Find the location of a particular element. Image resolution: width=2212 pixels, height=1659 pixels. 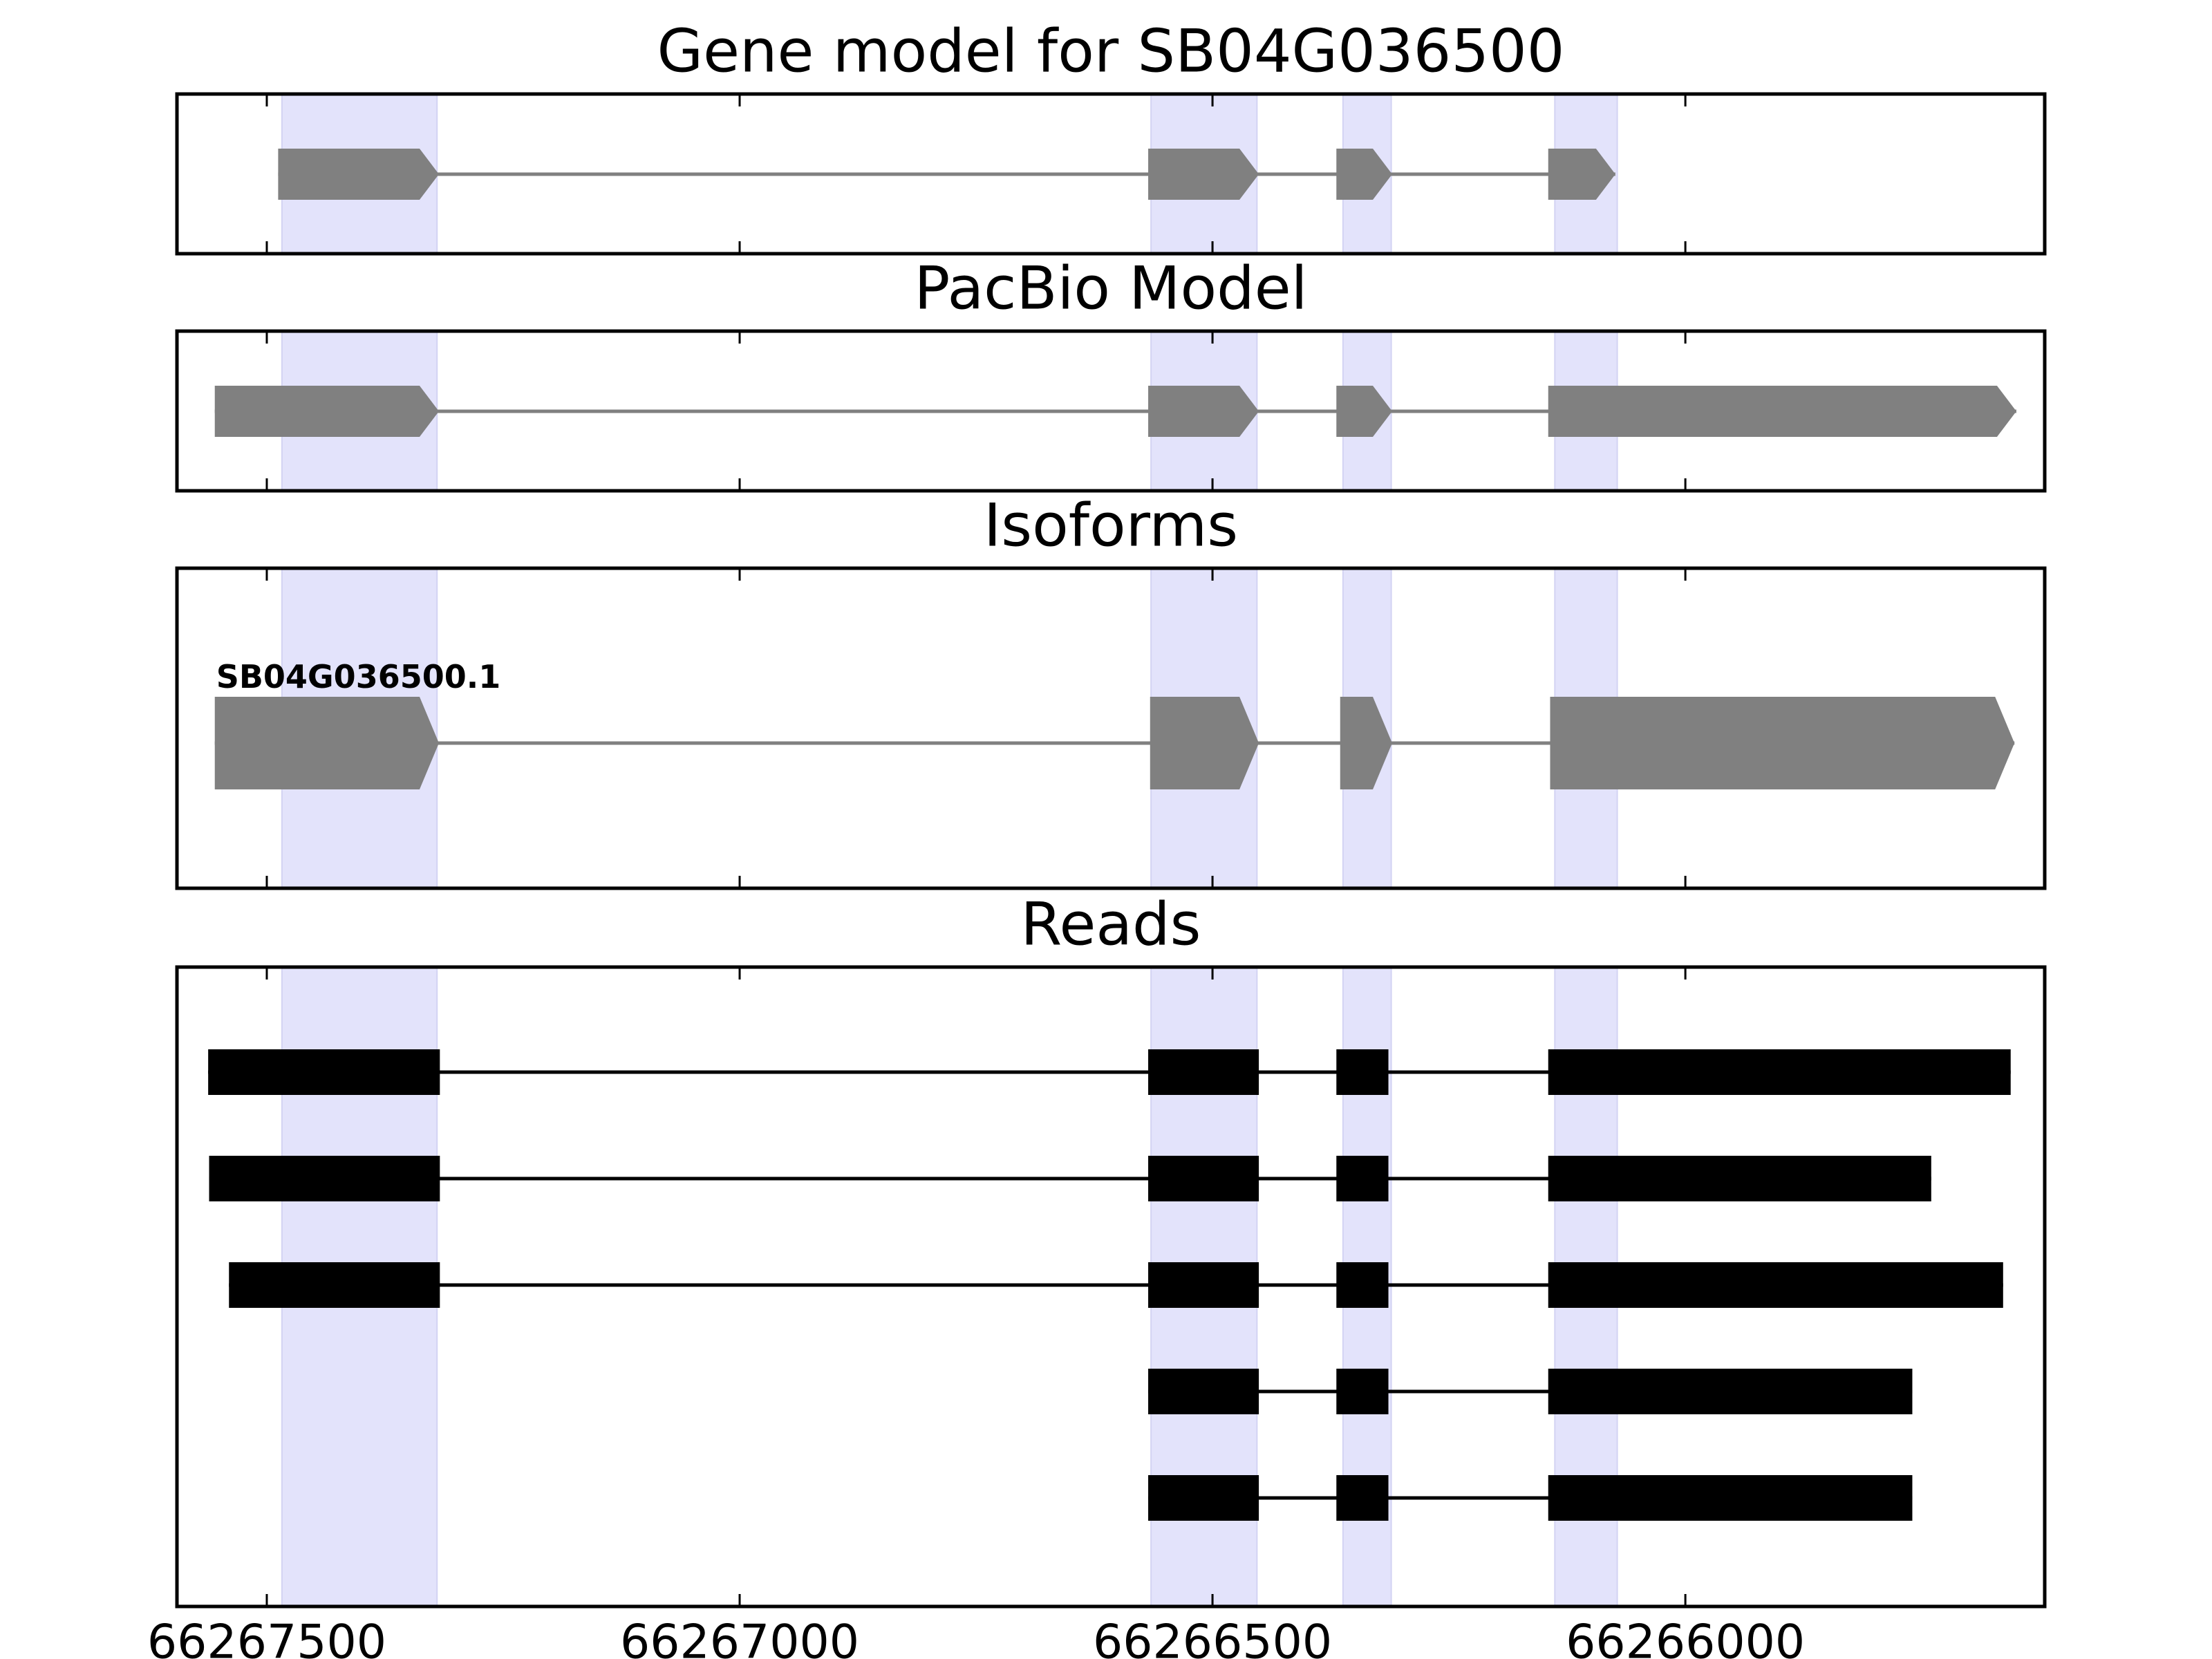

isoform-label: SB04G036500.1 is located at coordinates (358, 677).